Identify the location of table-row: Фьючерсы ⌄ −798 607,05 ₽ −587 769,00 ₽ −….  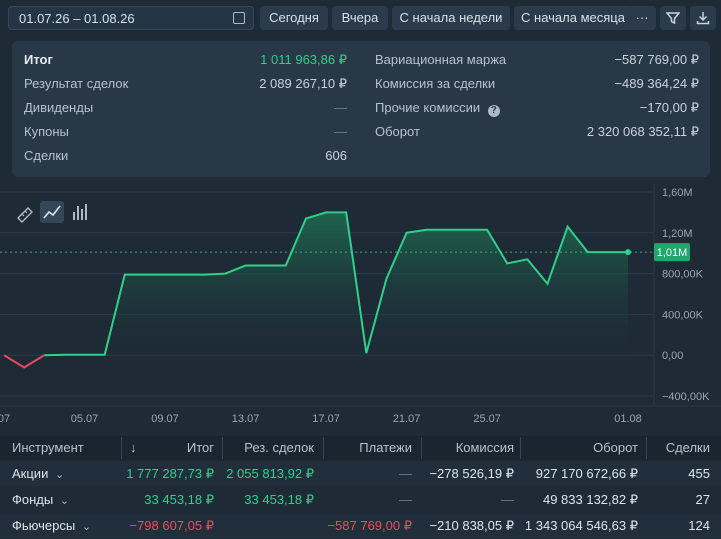
(360, 526).